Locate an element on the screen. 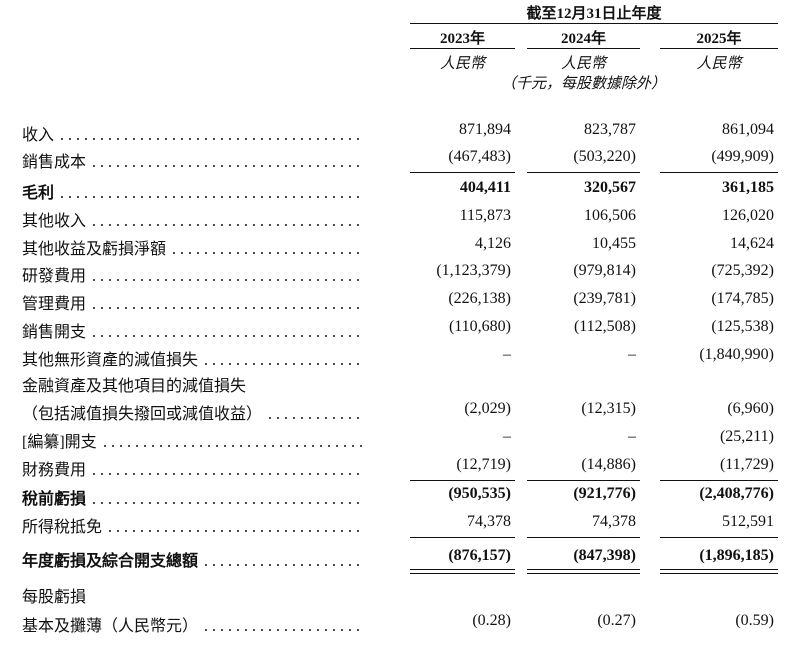 This screenshot has width=799, height=648. cell-value: 126,020 is located at coordinates (748, 215).